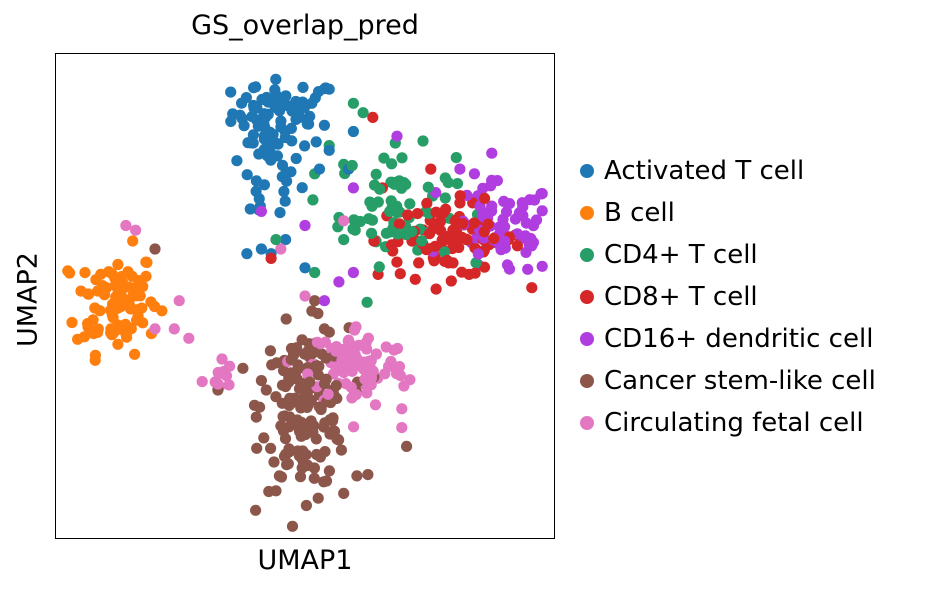  What do you see at coordinates (739, 339) in the screenshot?
I see `legend-label: CD16+ dendritic cell` at bounding box center [739, 339].